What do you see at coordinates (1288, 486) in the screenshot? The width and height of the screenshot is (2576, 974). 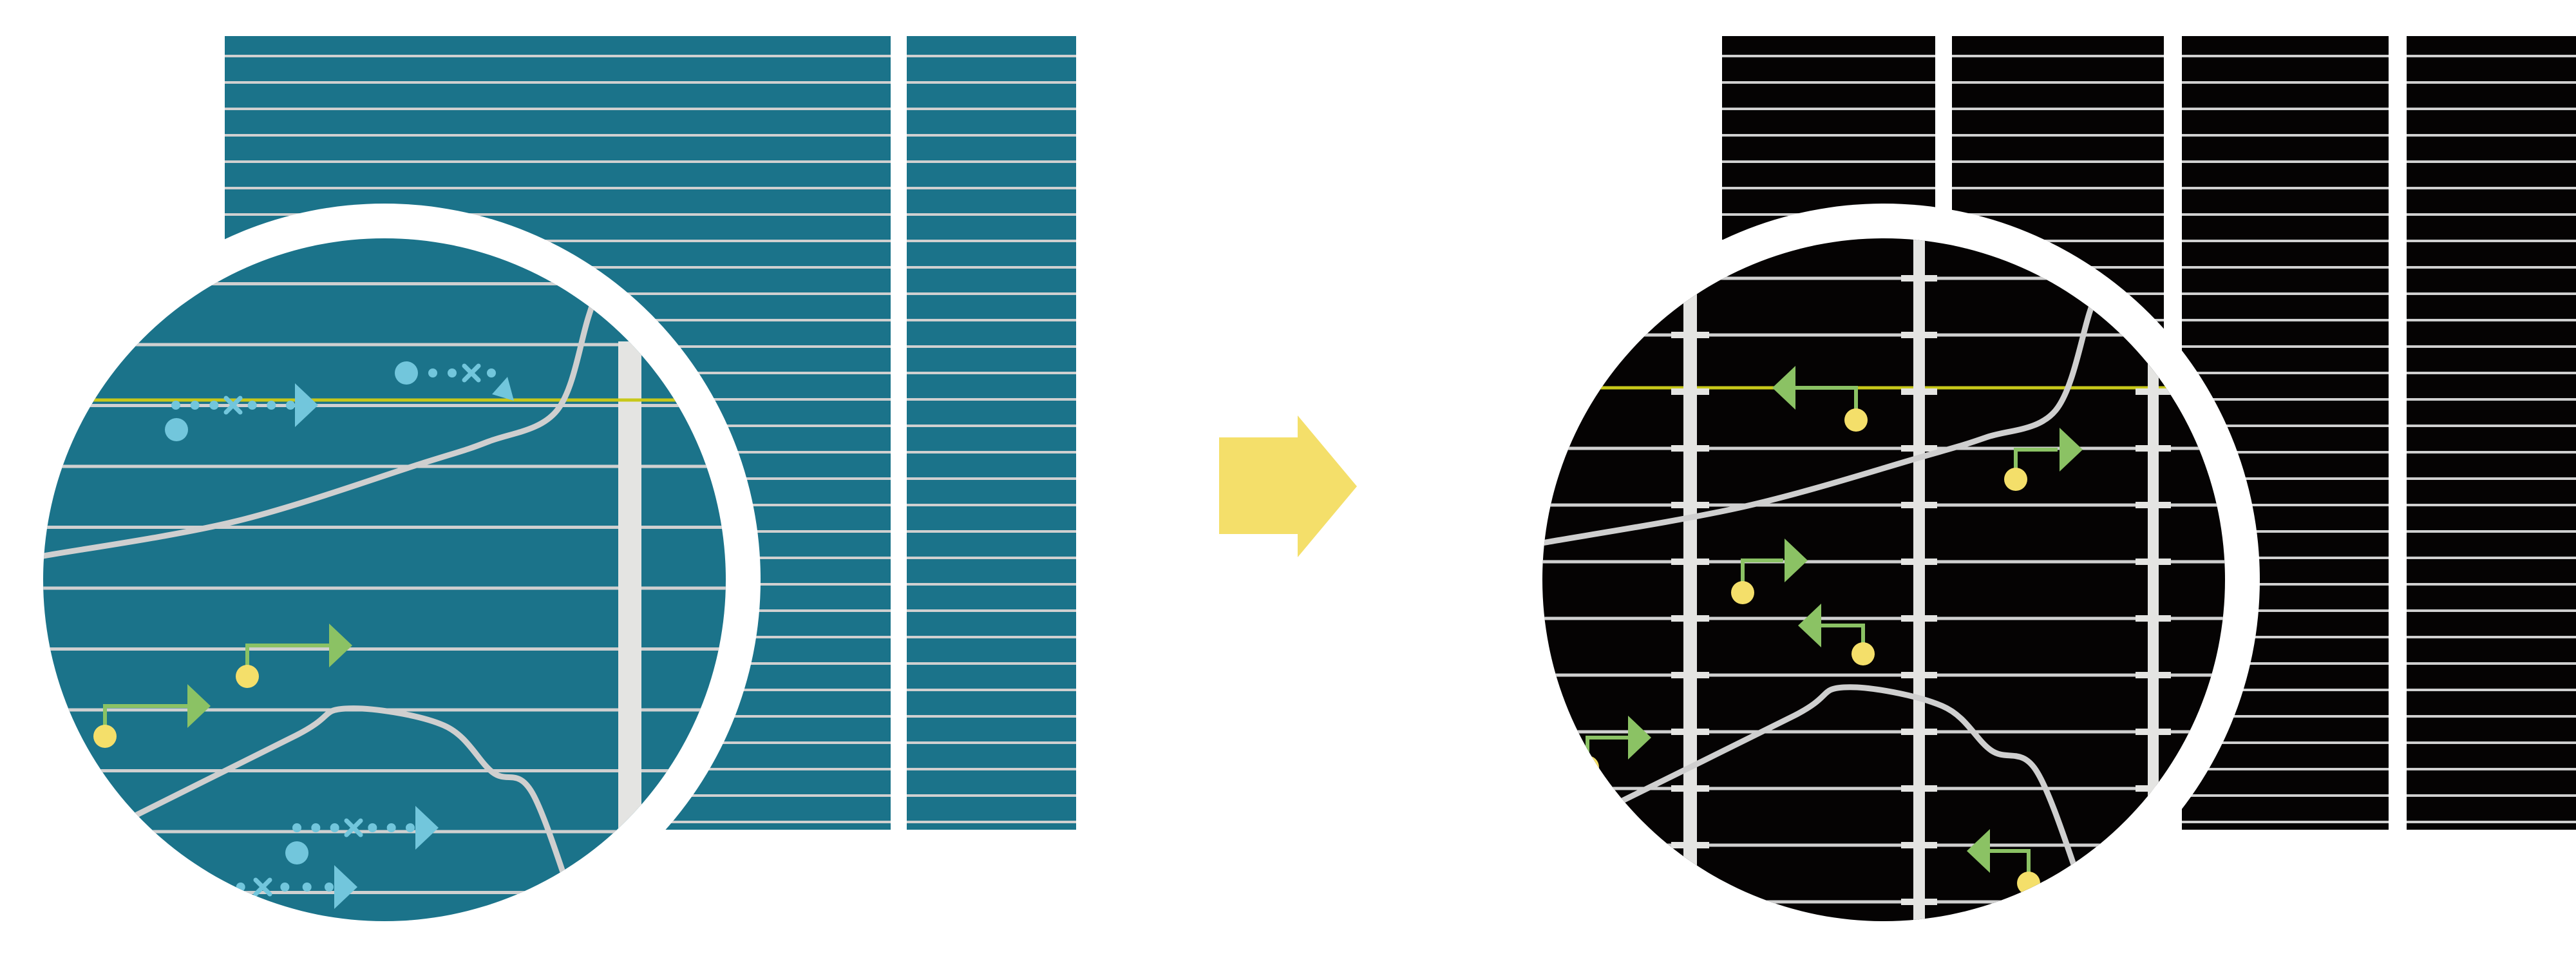 I see `transition-arrow-icon` at bounding box center [1288, 486].